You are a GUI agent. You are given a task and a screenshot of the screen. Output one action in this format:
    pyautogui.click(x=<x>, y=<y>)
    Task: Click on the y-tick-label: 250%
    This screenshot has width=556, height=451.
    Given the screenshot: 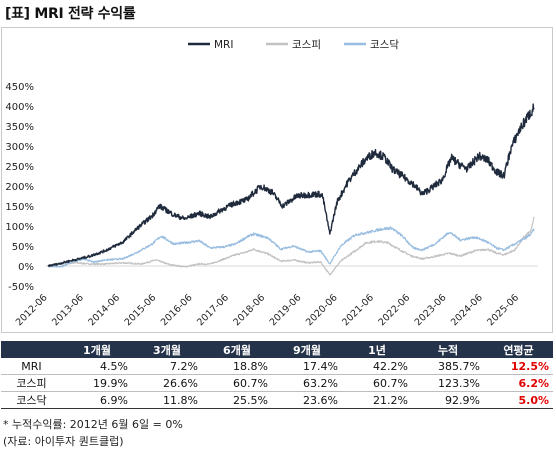 What is the action you would take?
    pyautogui.click(x=19, y=167)
    